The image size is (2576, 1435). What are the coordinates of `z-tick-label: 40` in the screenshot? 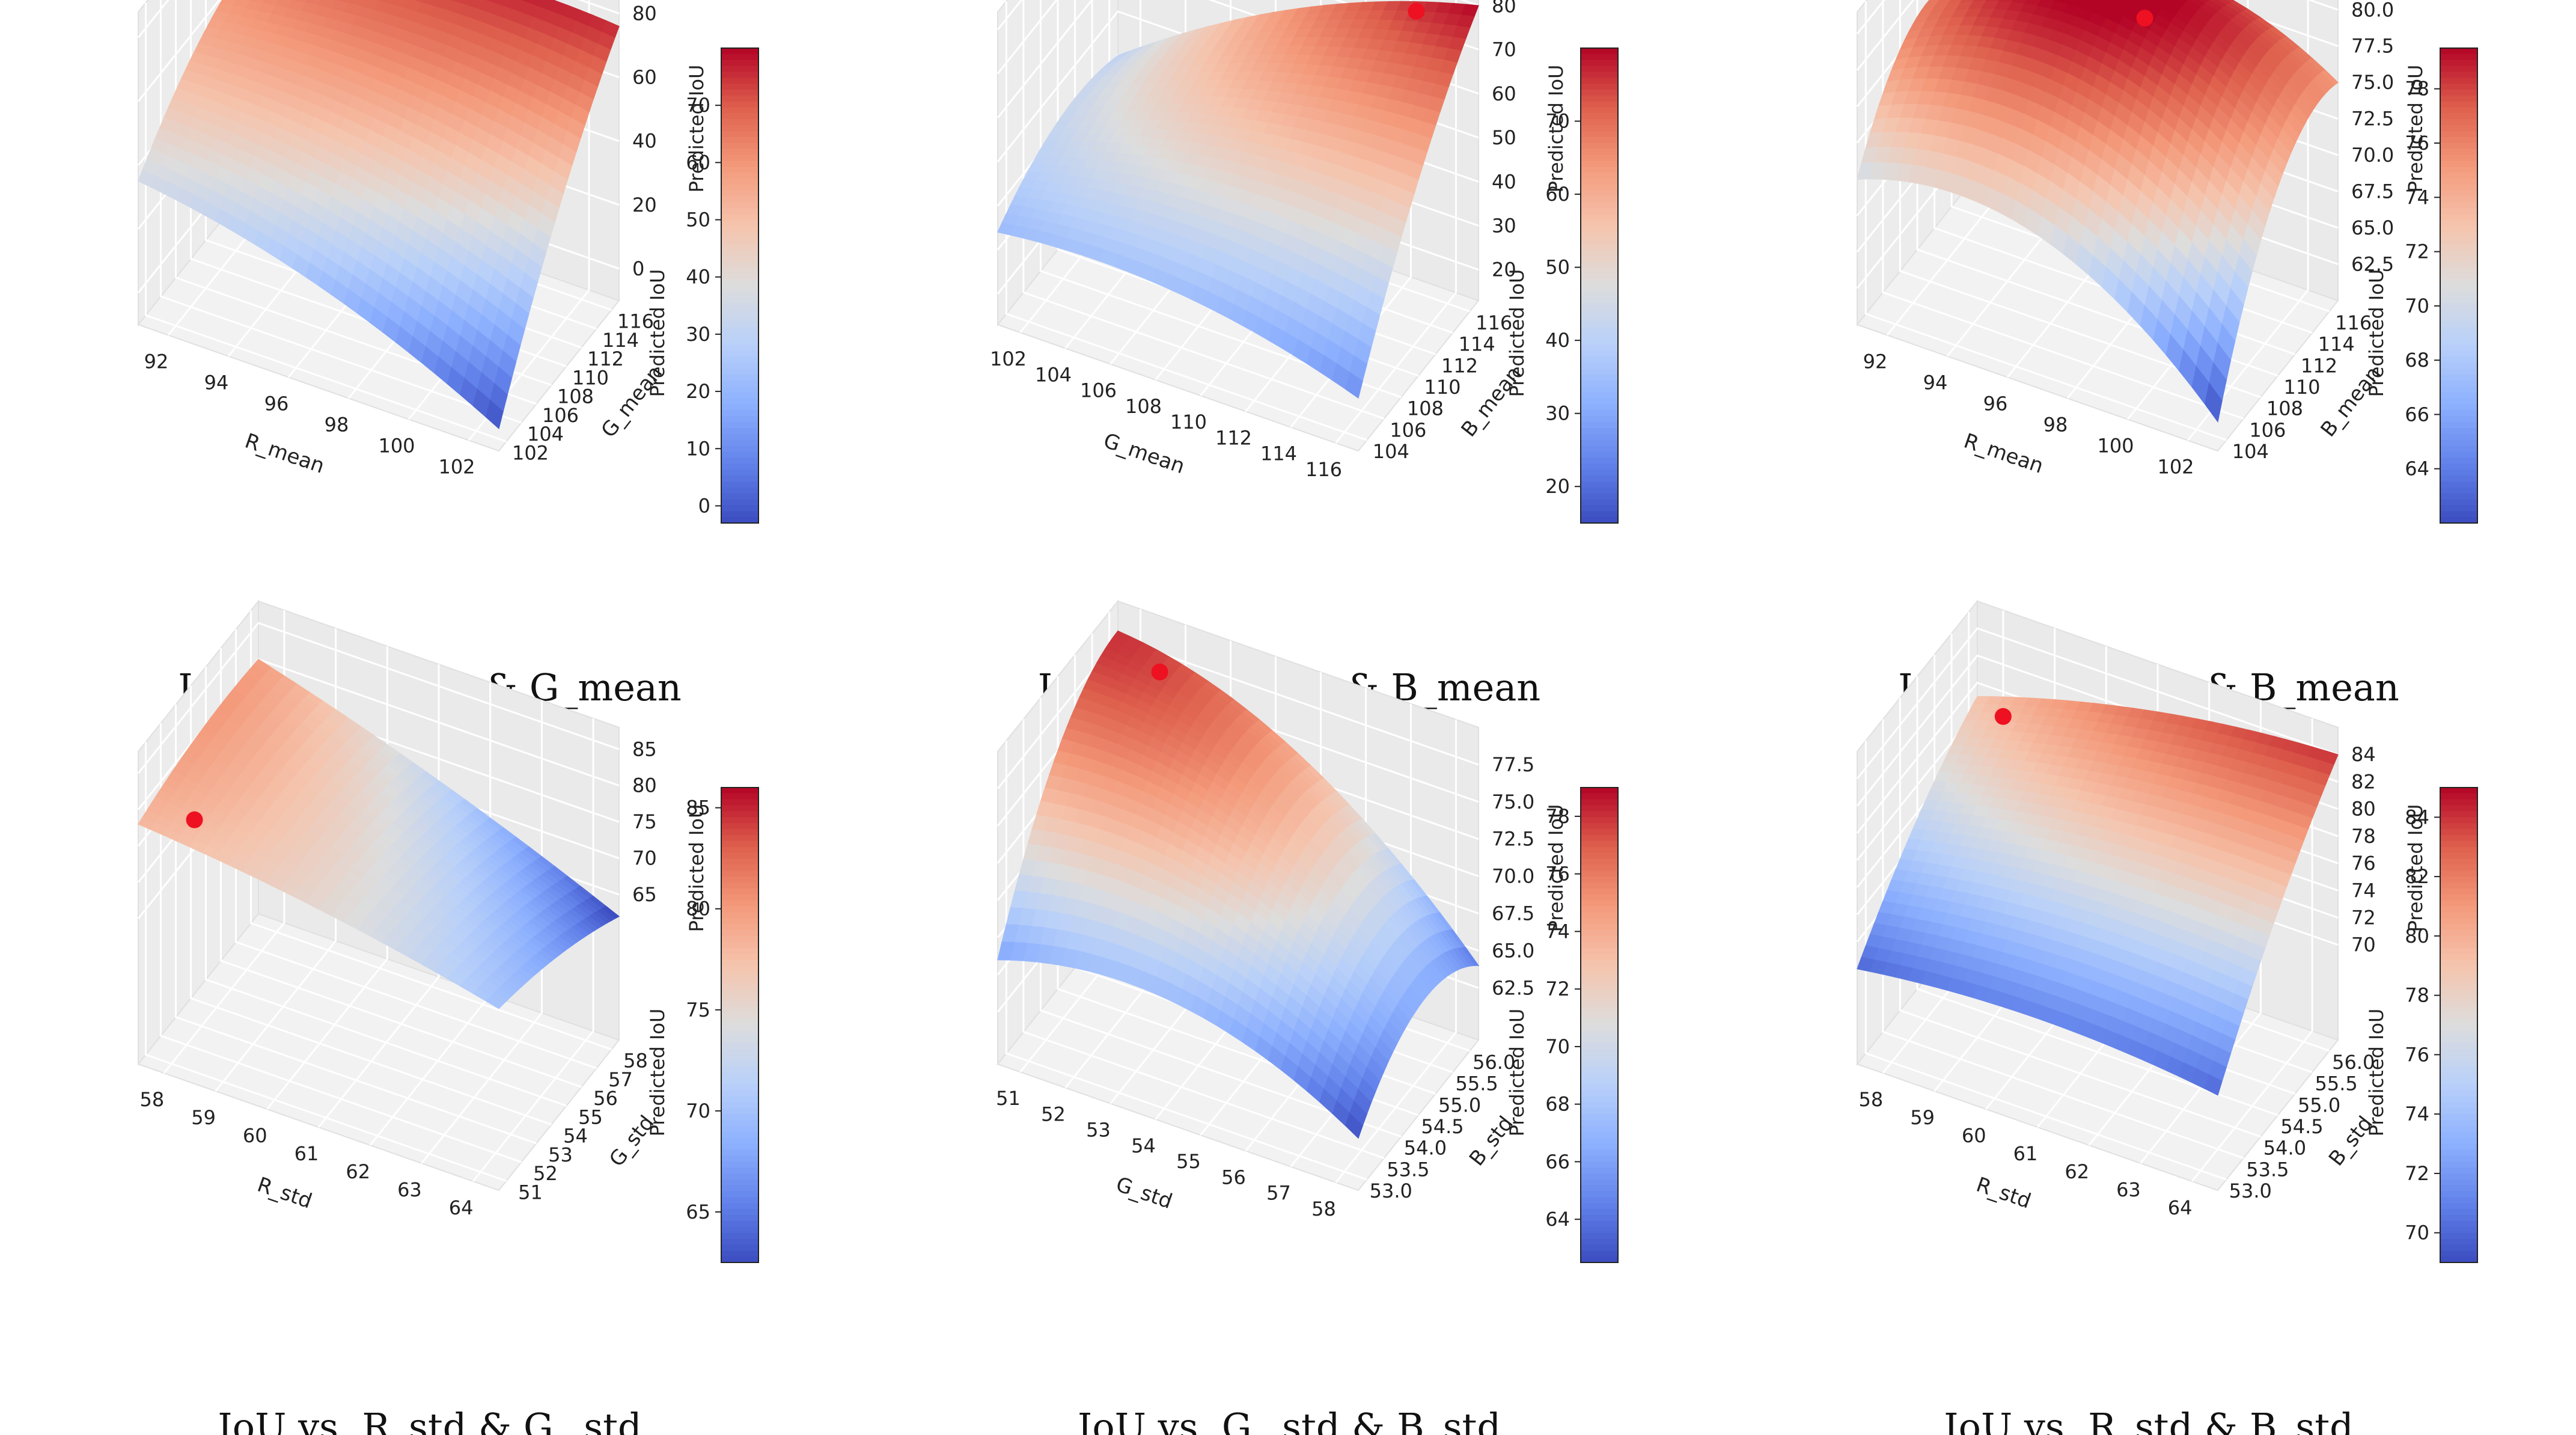 It's located at (1504, 181).